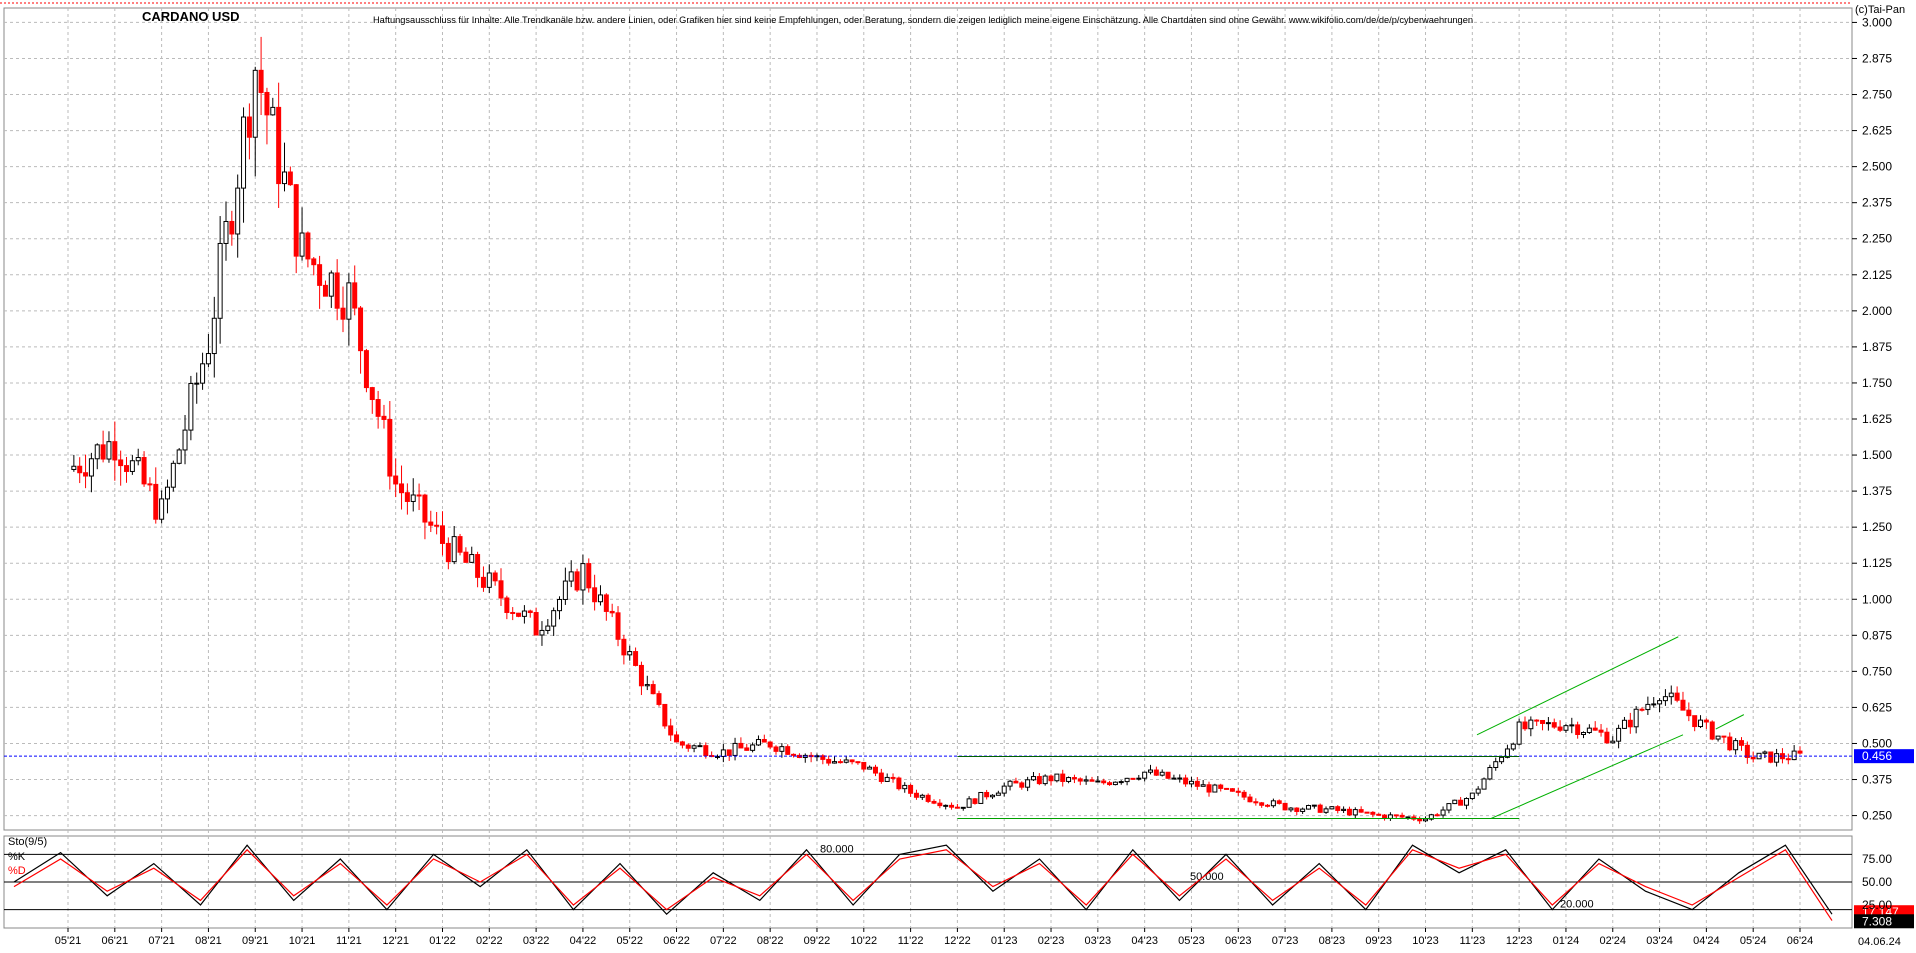  I want to click on x-tick-label: 11'21, so click(349, 941).